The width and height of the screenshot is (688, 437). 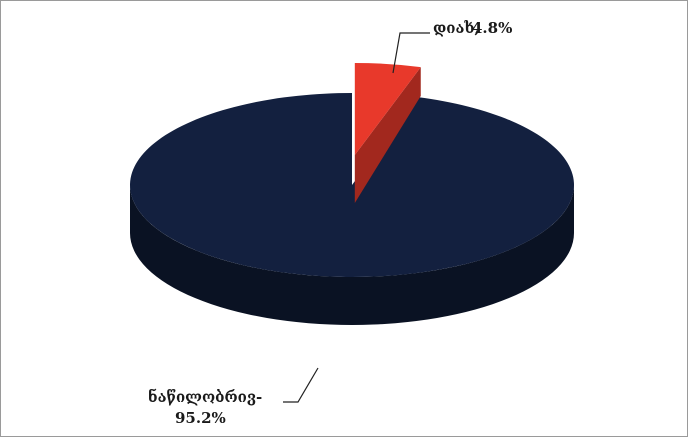 I want to click on slice-yes, so click(x=387, y=133).